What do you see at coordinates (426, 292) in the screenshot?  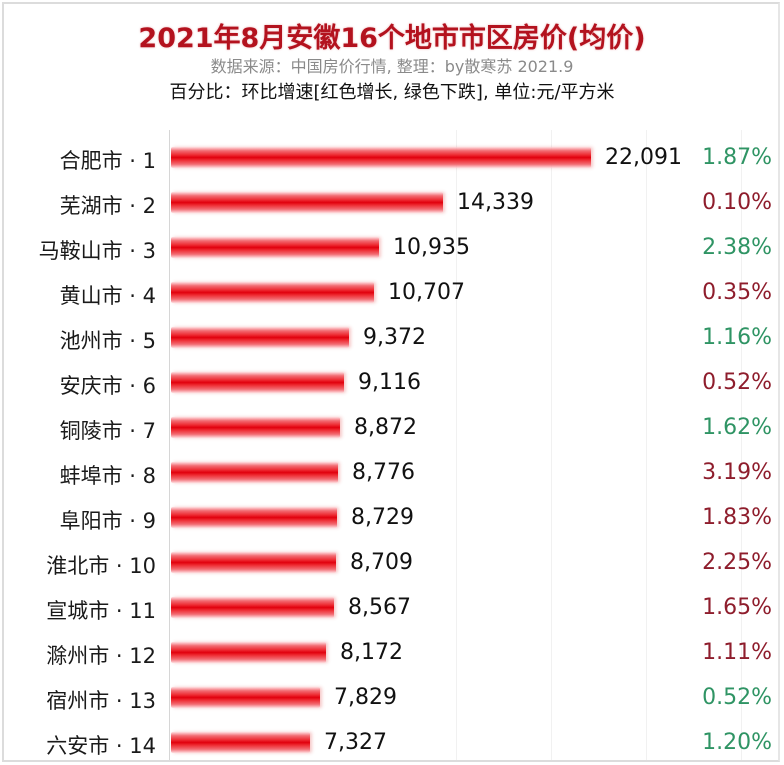 I see `price-value: 10,707` at bounding box center [426, 292].